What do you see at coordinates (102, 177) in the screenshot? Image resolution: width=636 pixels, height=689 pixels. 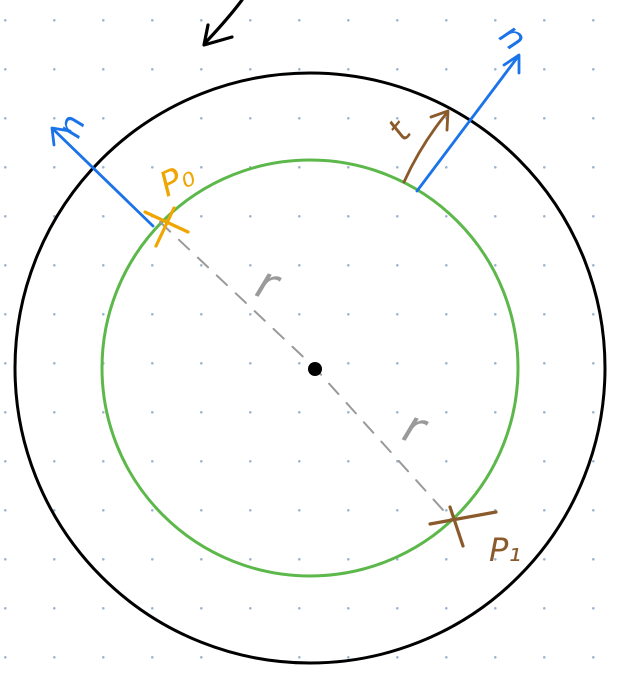 I see `normal-vector-left` at bounding box center [102, 177].